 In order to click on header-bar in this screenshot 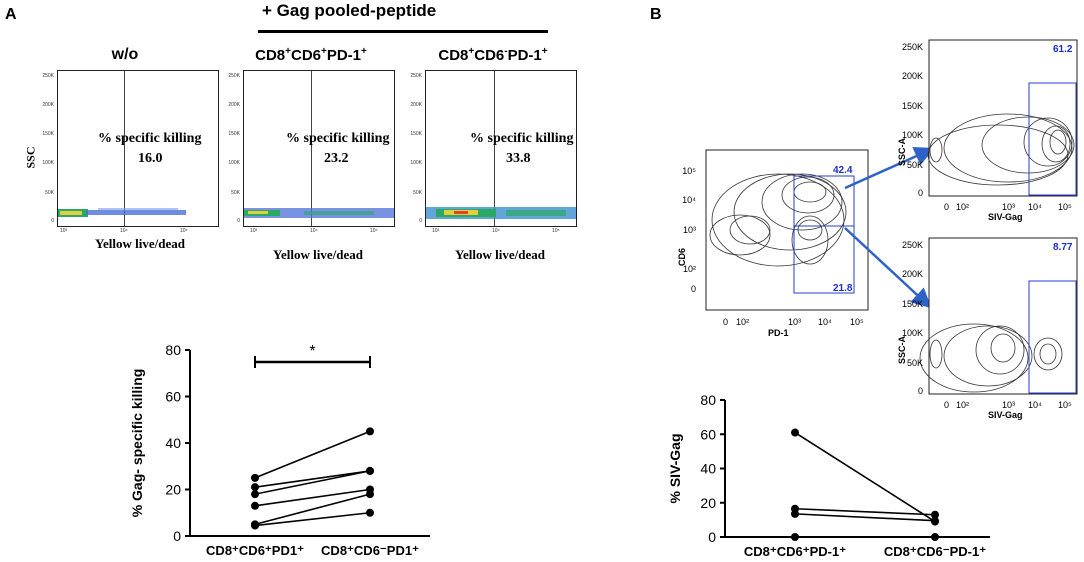, I will do `click(403, 31)`.